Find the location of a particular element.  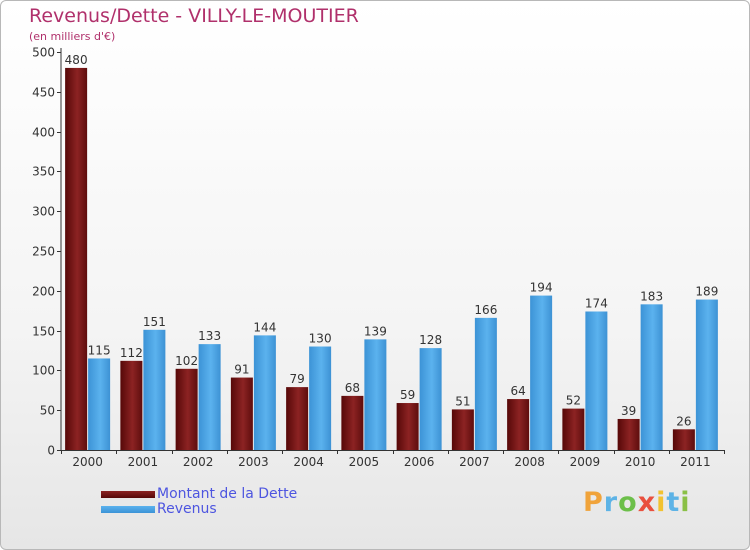

chart-title: Revenus/Dette - VILLY-LE-MOUTIER is located at coordinates (194, 16).